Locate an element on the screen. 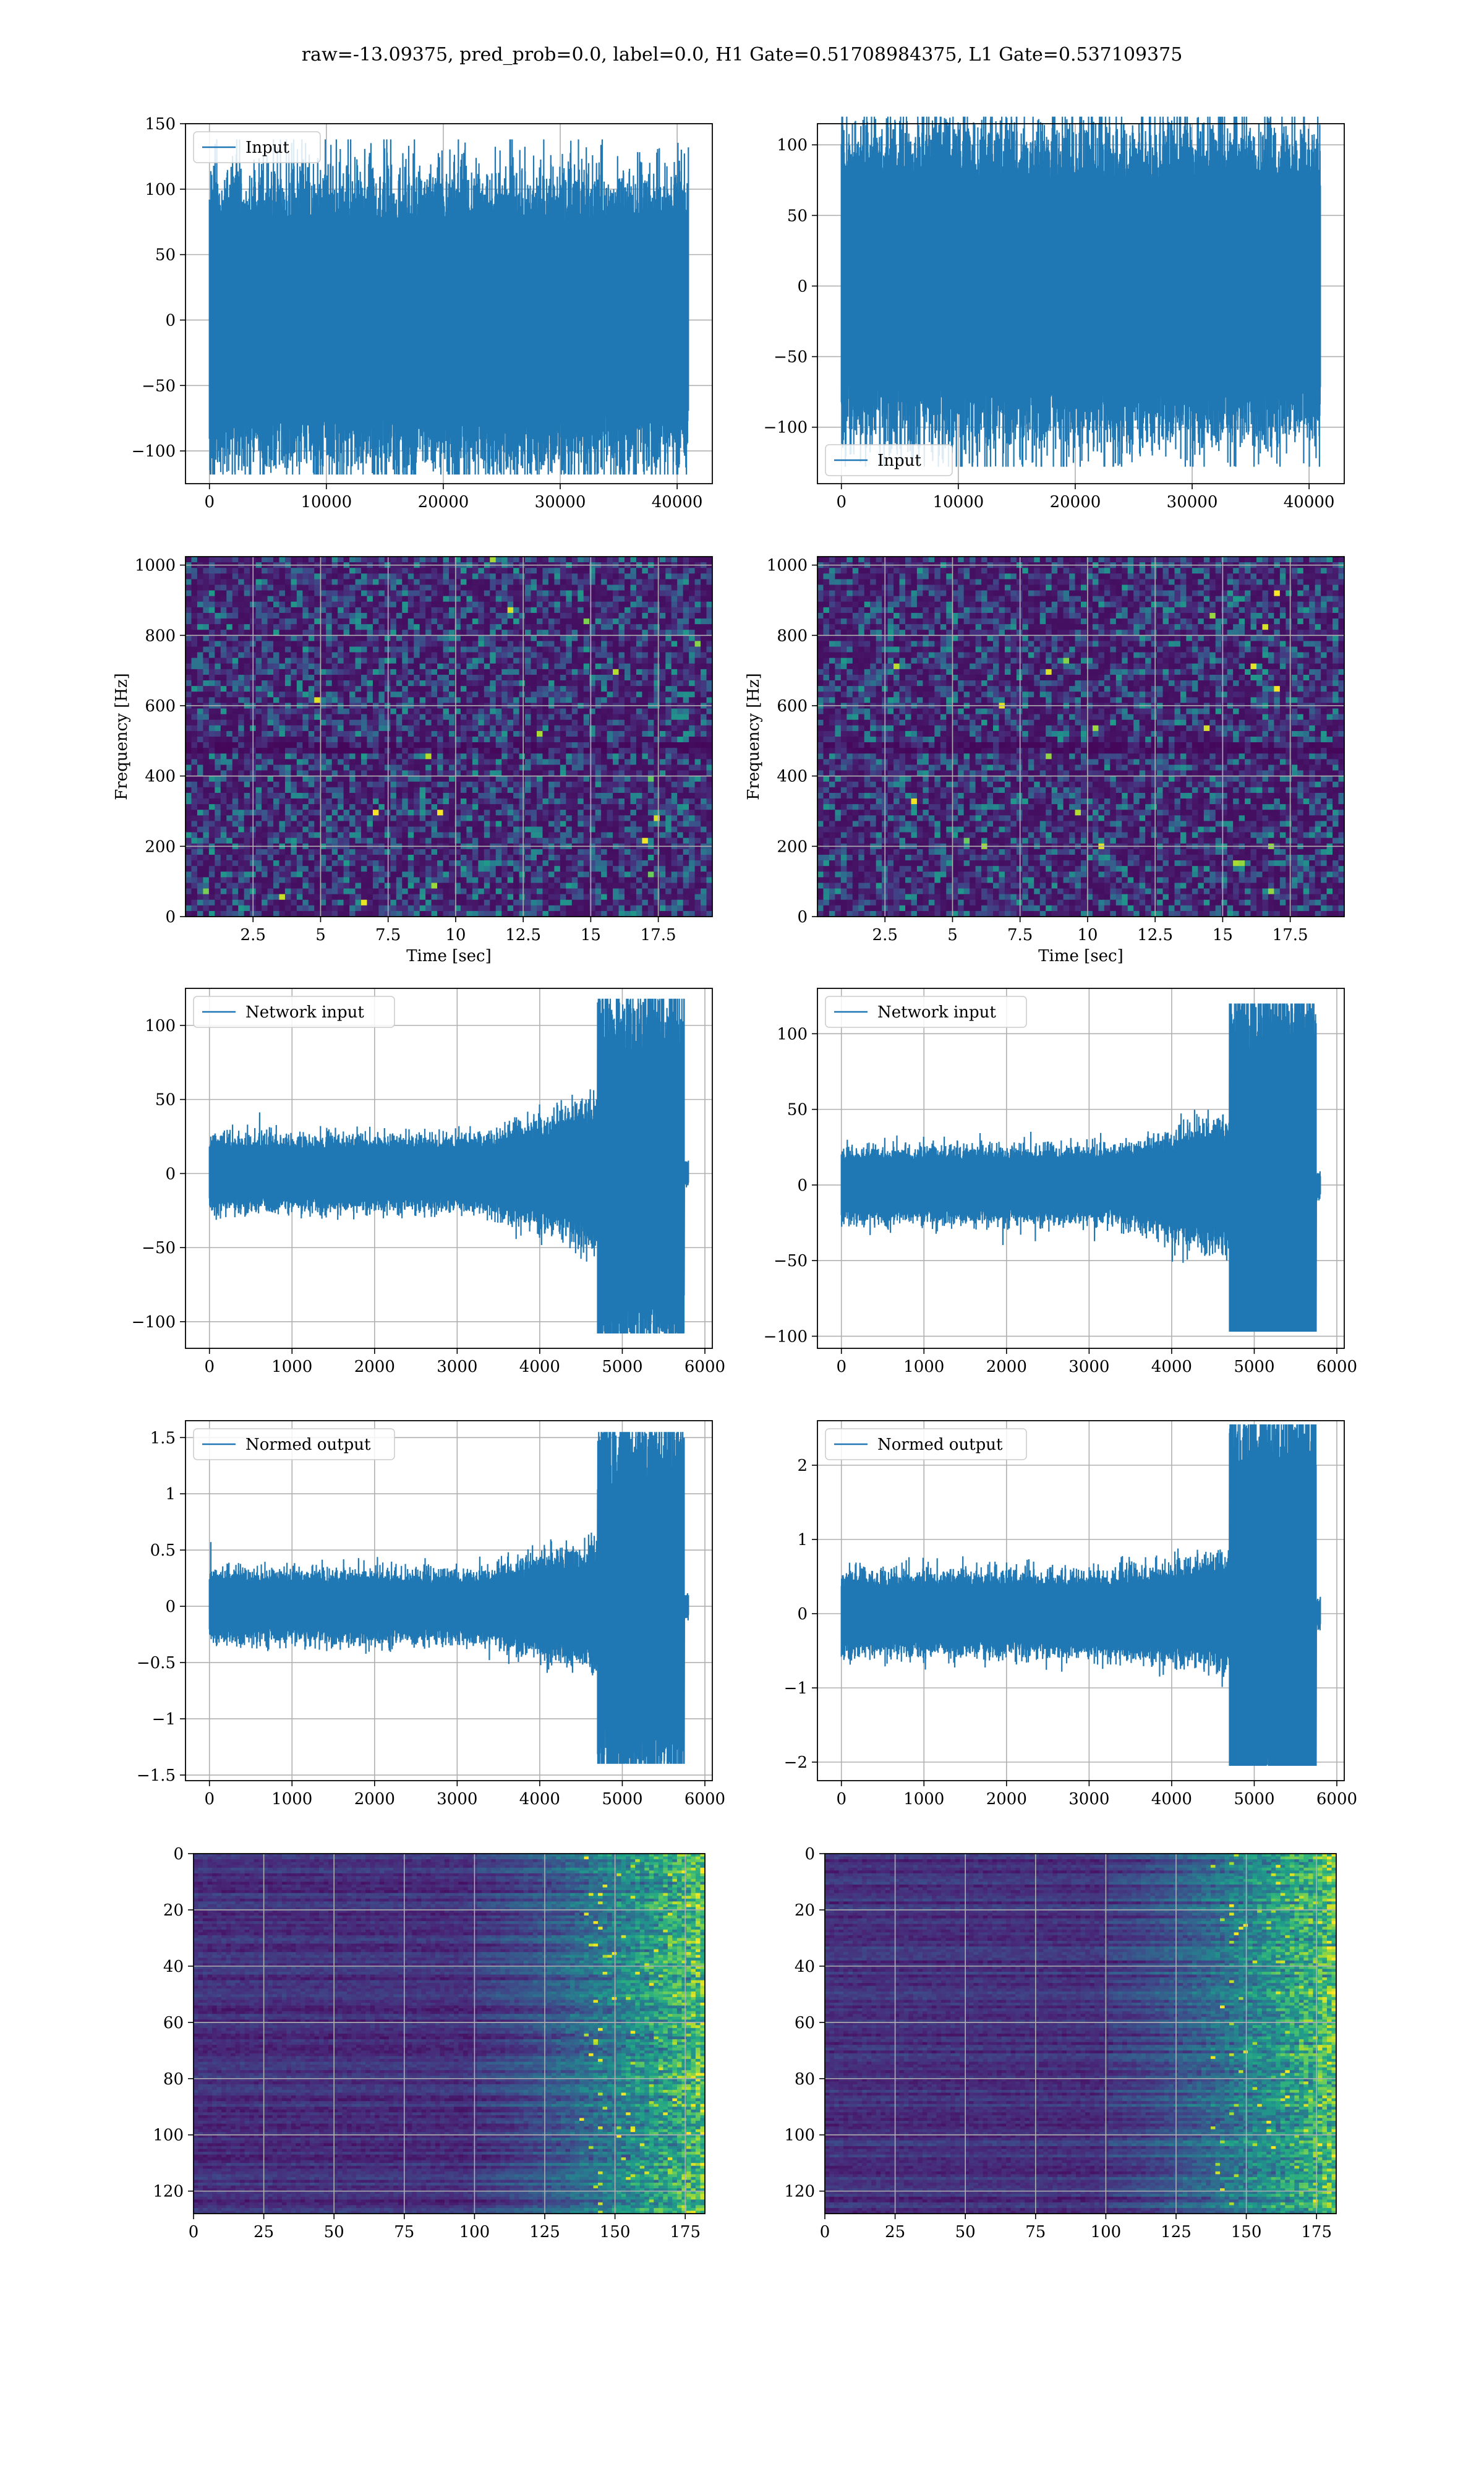  x-tick-label: 10000 is located at coordinates (326, 502).